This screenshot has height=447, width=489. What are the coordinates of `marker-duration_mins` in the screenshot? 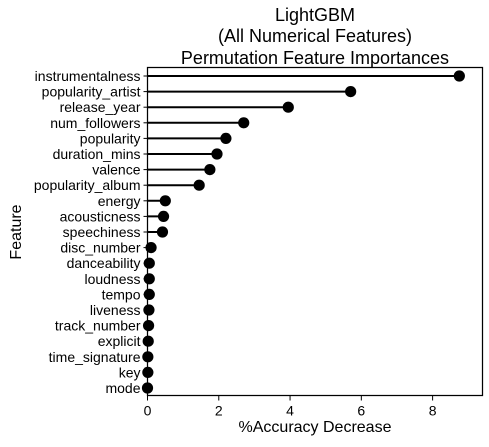 It's located at (216, 153).